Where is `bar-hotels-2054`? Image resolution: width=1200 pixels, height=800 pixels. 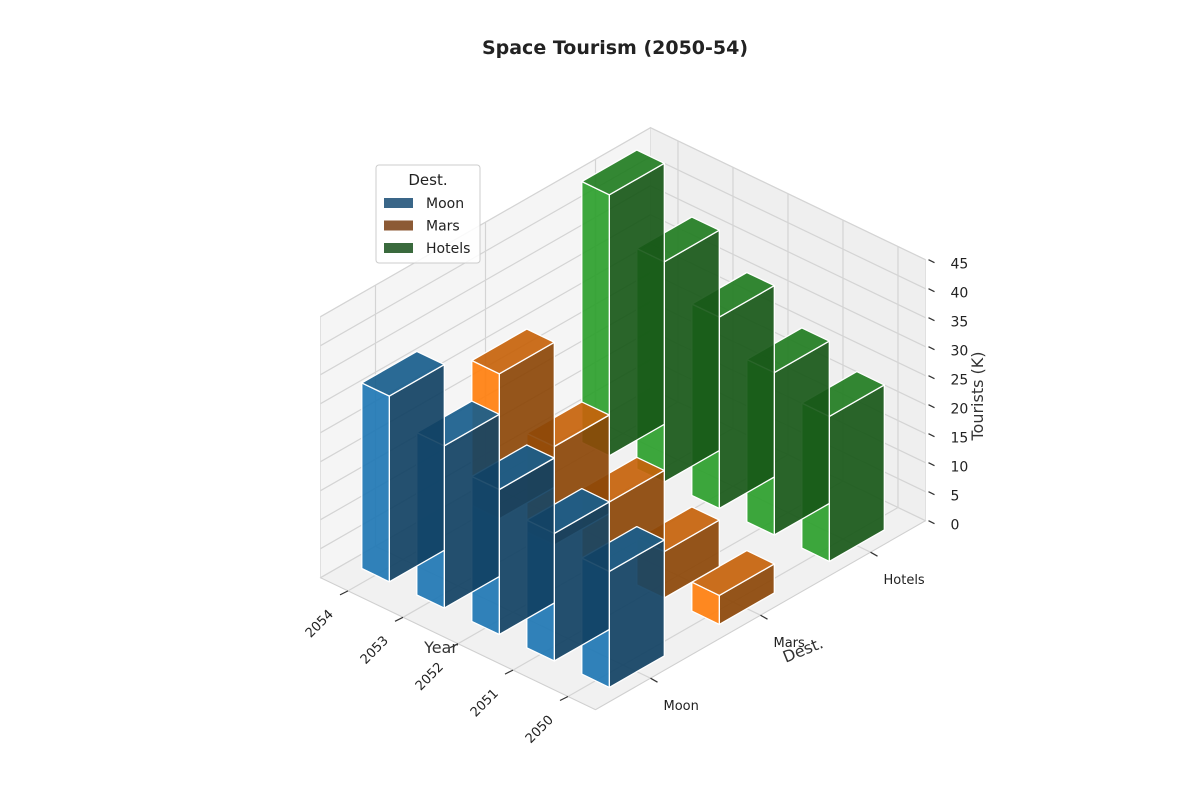
bar-hotels-2054 is located at coordinates (623, 303).